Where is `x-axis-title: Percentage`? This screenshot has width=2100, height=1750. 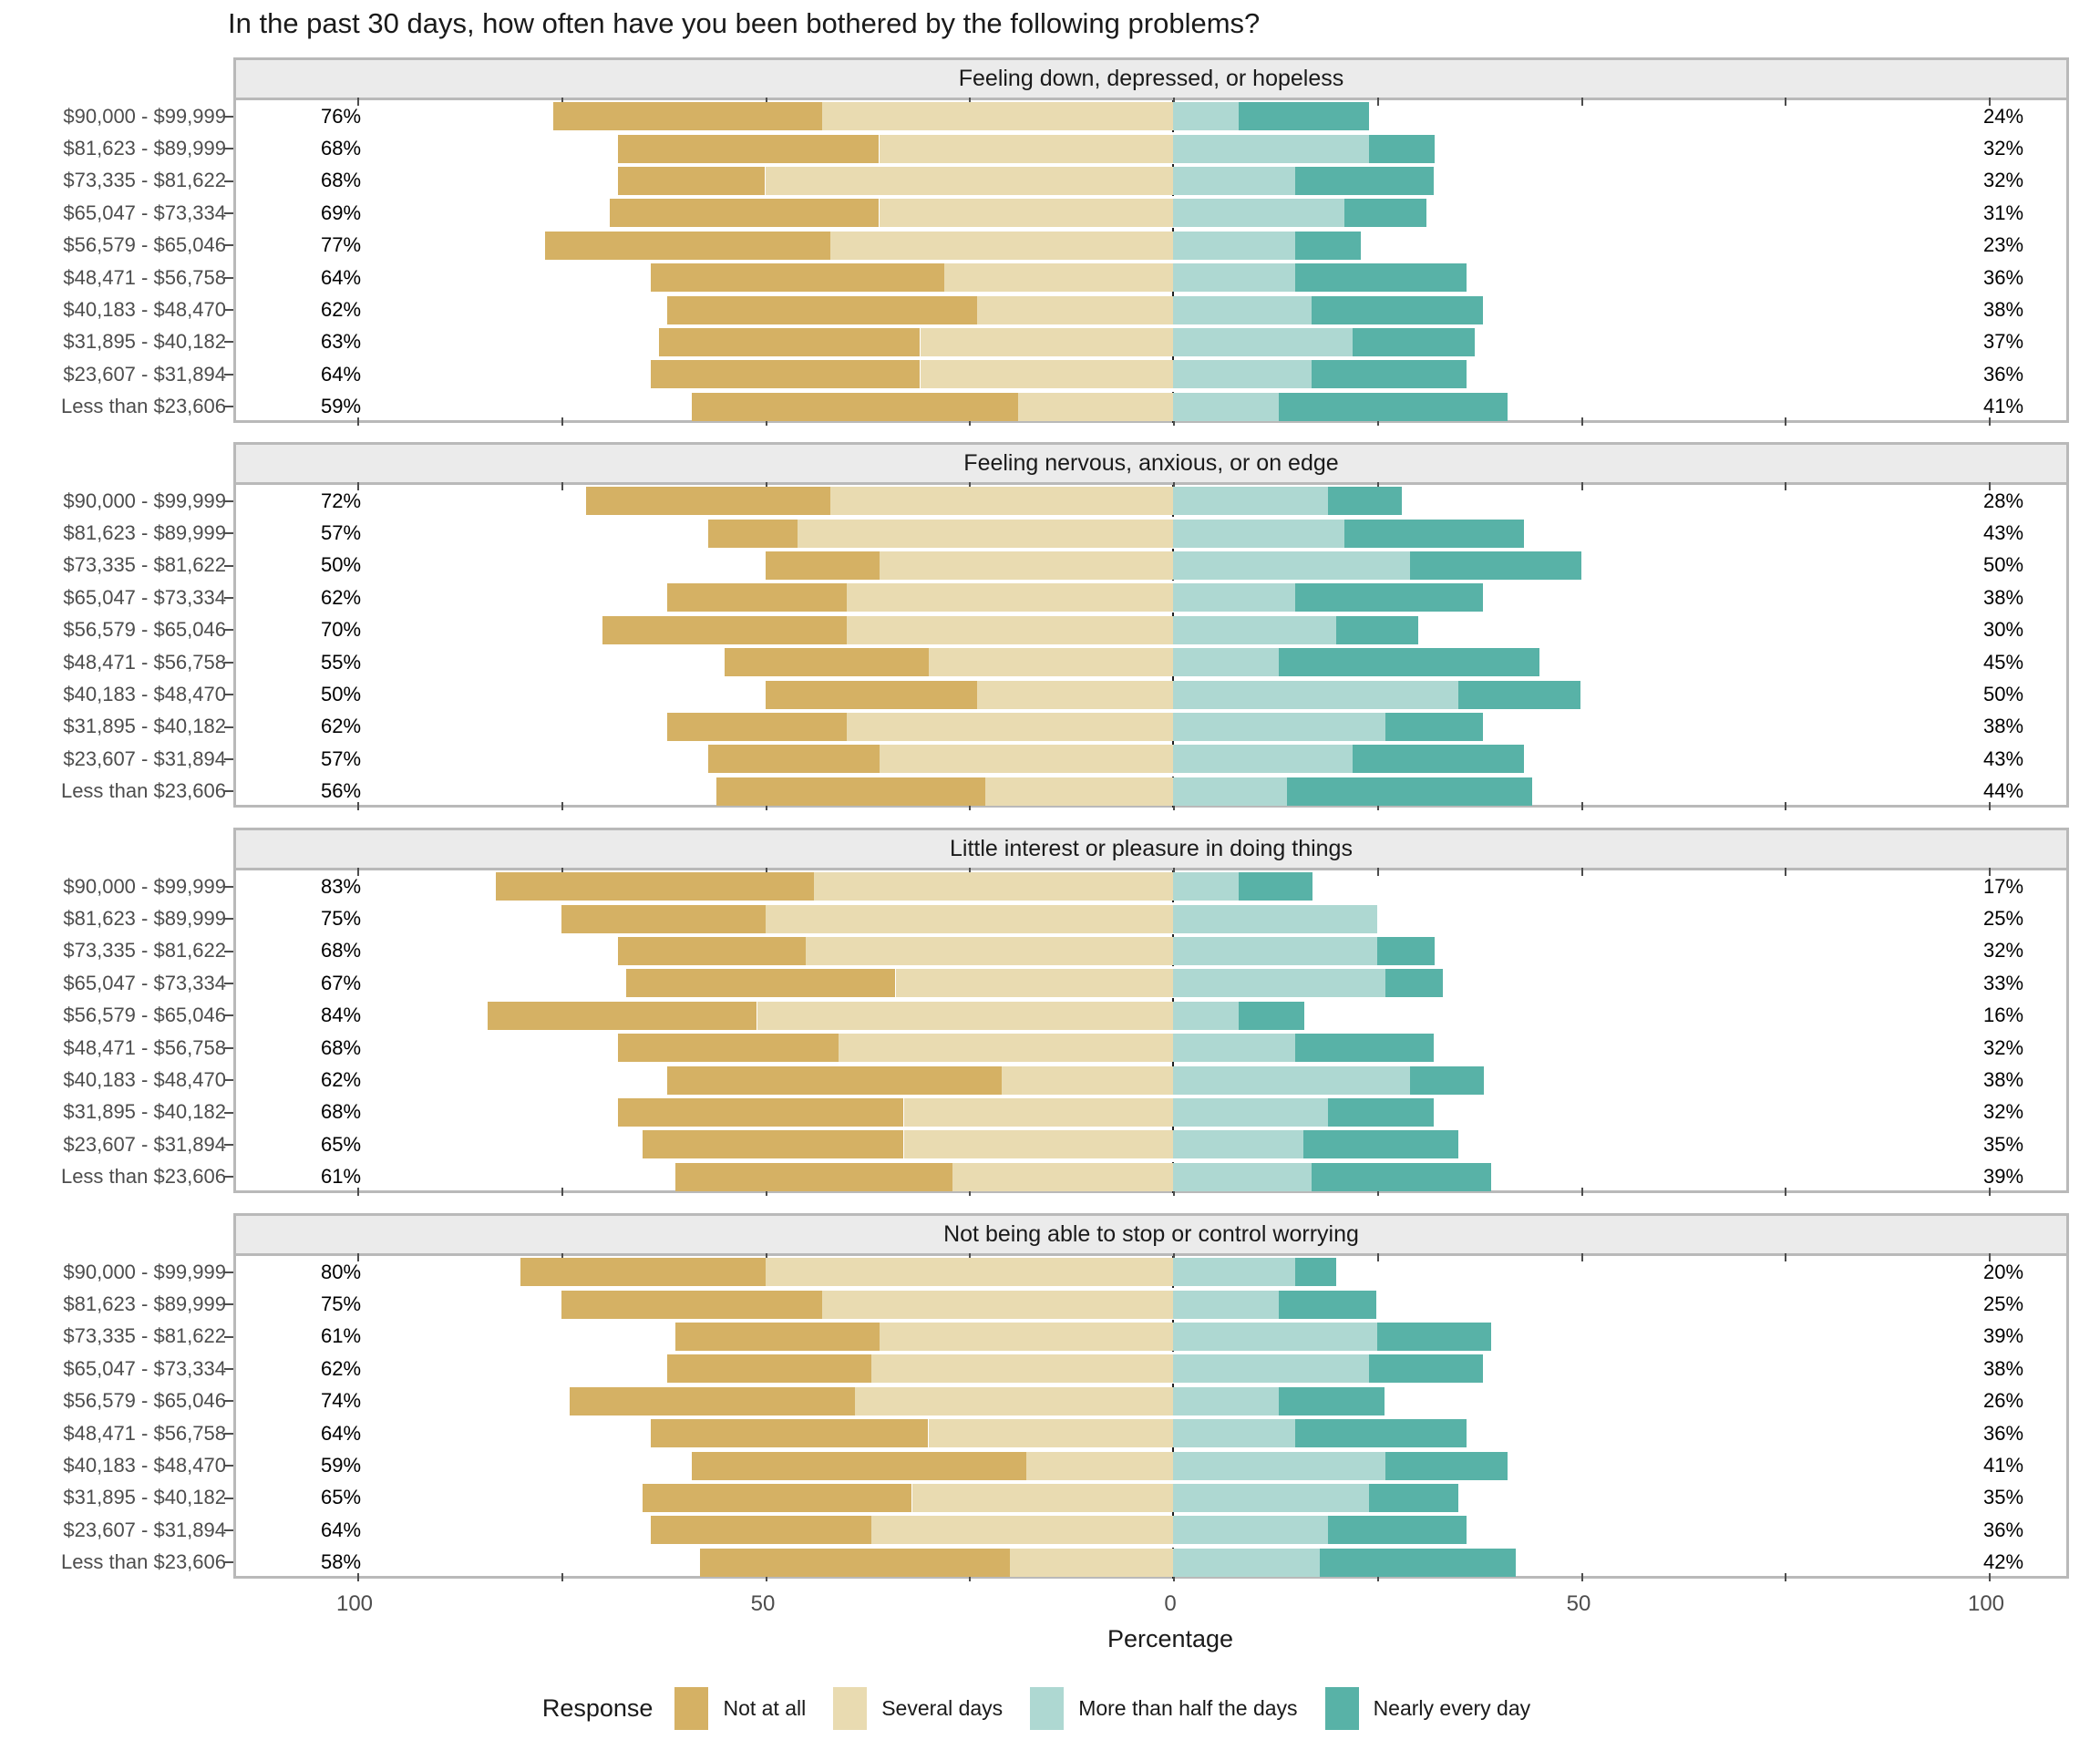
x-axis-title: Percentage is located at coordinates (1170, 1639).